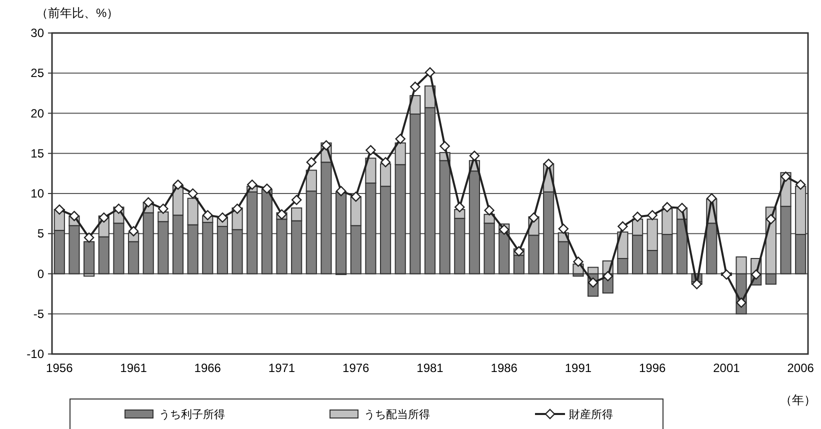 This screenshot has width=821, height=429. I want to click on x-tick-label: 2006, so click(800, 368).